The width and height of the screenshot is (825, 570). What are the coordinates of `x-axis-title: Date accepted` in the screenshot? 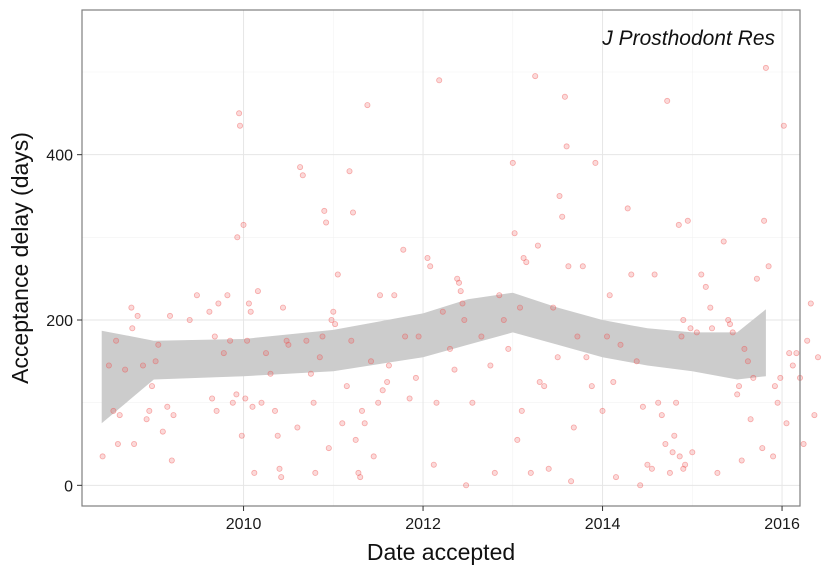 It's located at (441, 552).